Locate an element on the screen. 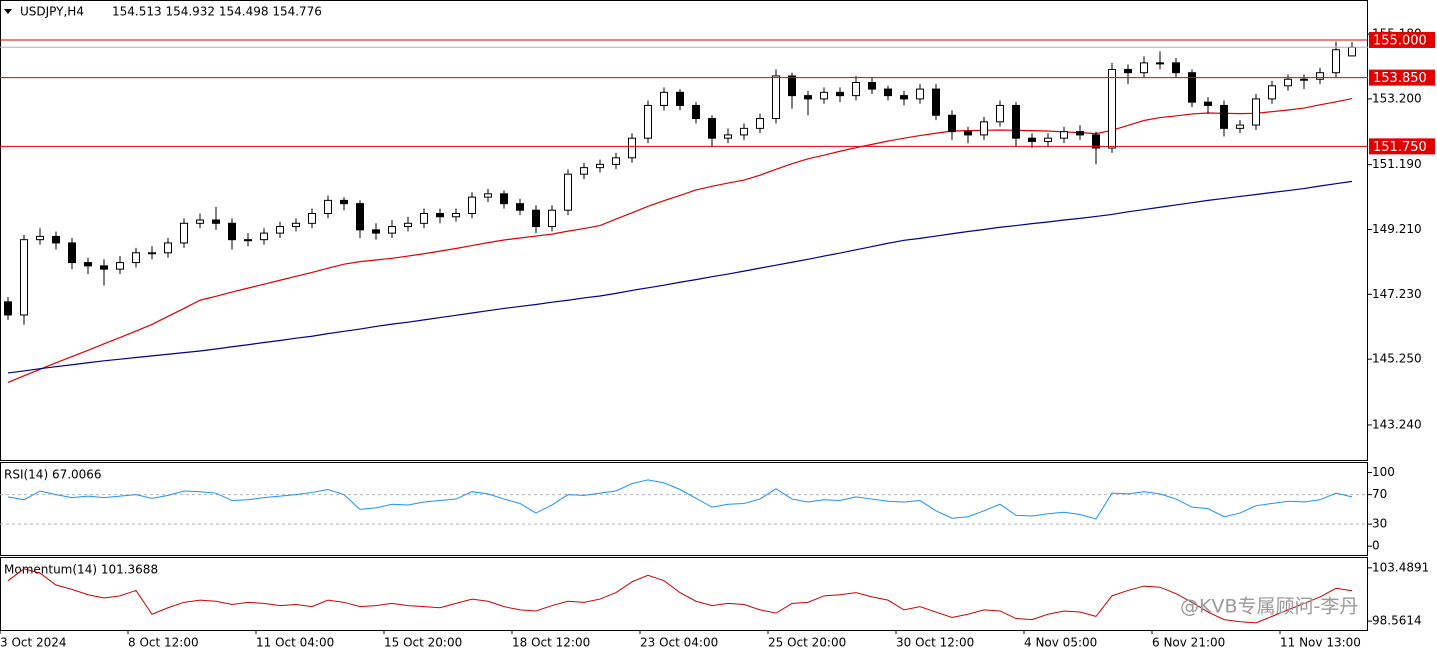 This screenshot has width=1437, height=649. y-tick-label: 0 is located at coordinates (1376, 546).